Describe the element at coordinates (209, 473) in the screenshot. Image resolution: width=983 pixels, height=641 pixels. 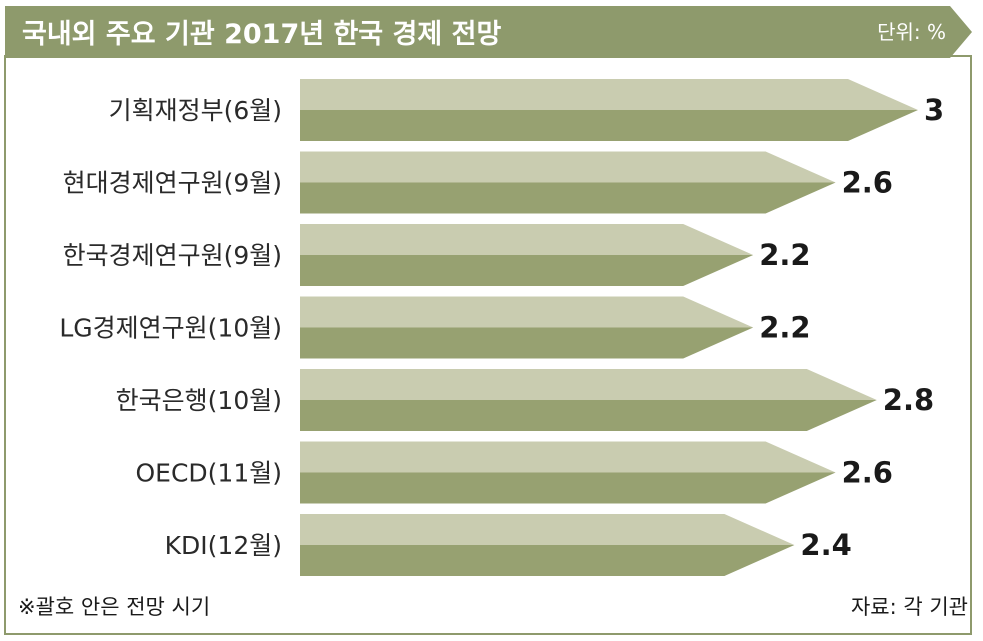
I see `category-label-5: OECD(11월)` at that location.